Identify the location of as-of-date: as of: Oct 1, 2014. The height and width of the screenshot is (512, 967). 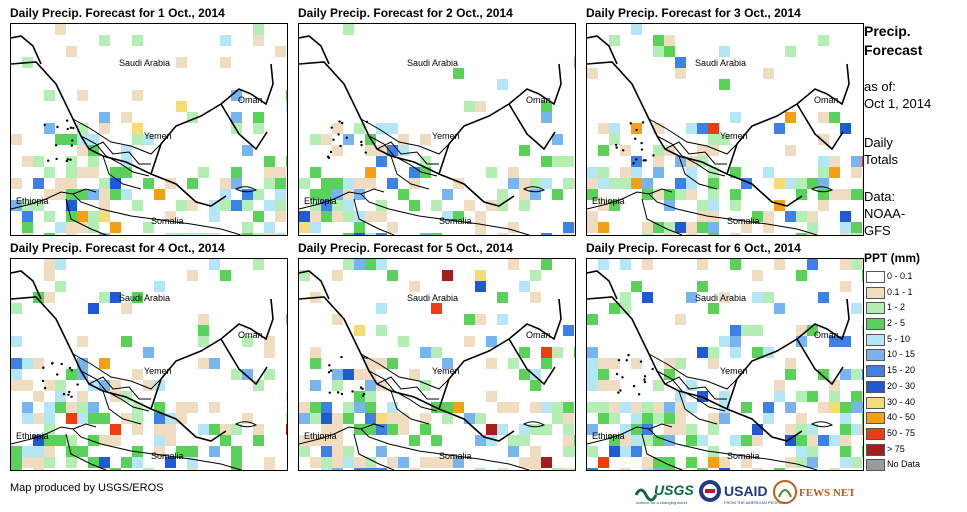
(897, 95).